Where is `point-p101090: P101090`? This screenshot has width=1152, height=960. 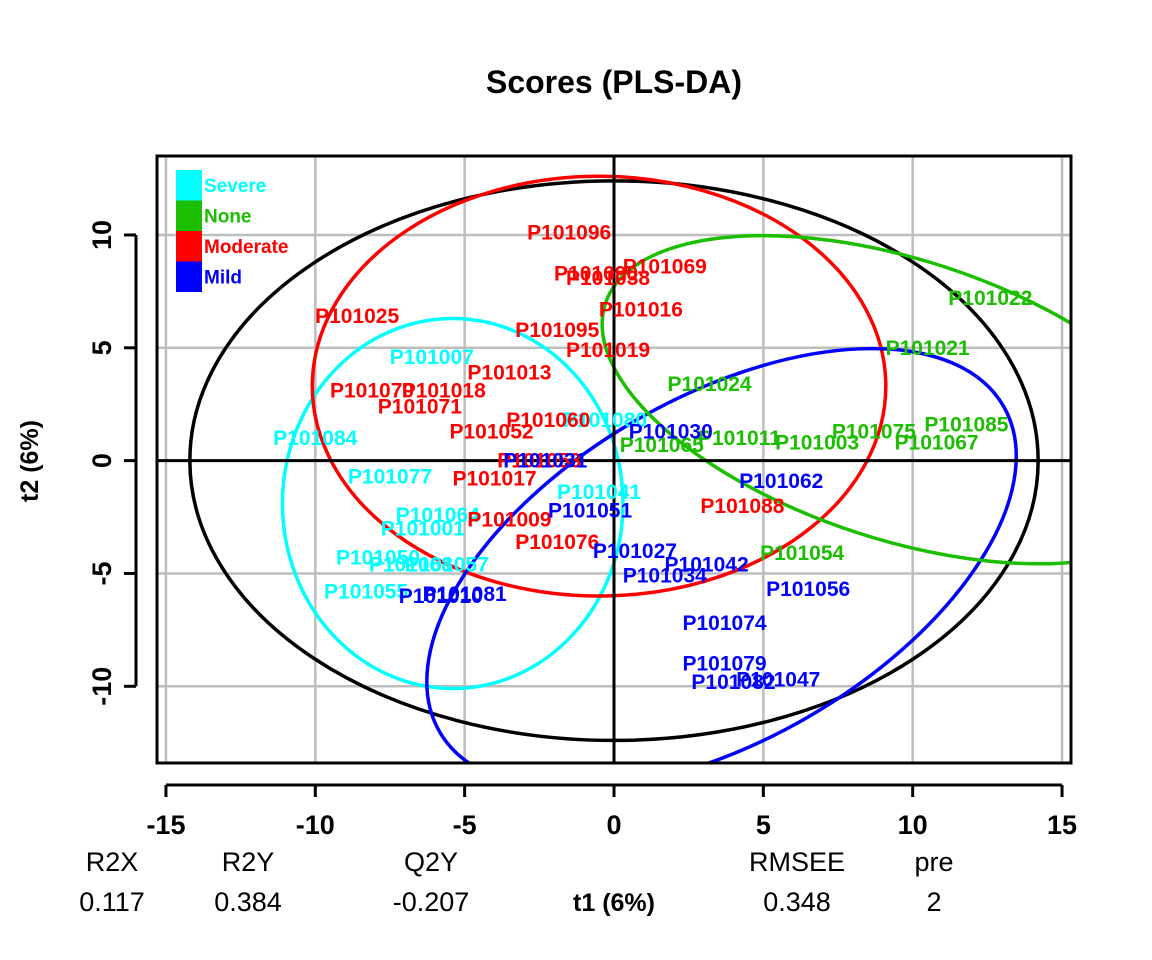
point-p101090: P101090 is located at coordinates (596, 273).